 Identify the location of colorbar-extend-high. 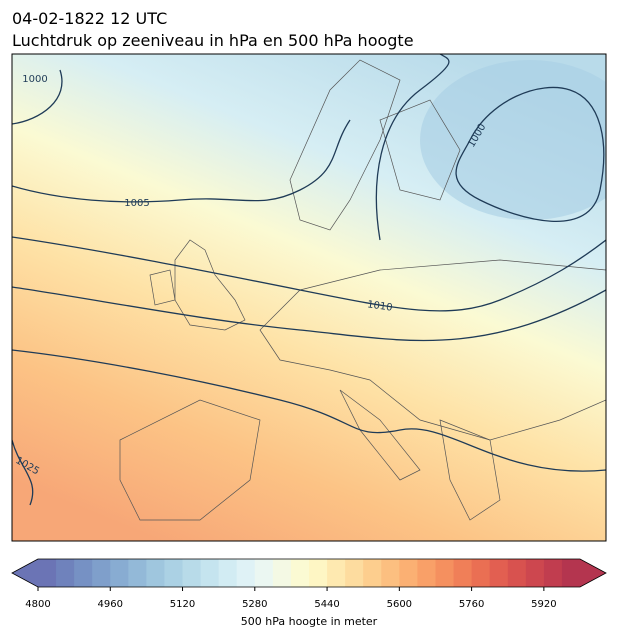
(593, 573).